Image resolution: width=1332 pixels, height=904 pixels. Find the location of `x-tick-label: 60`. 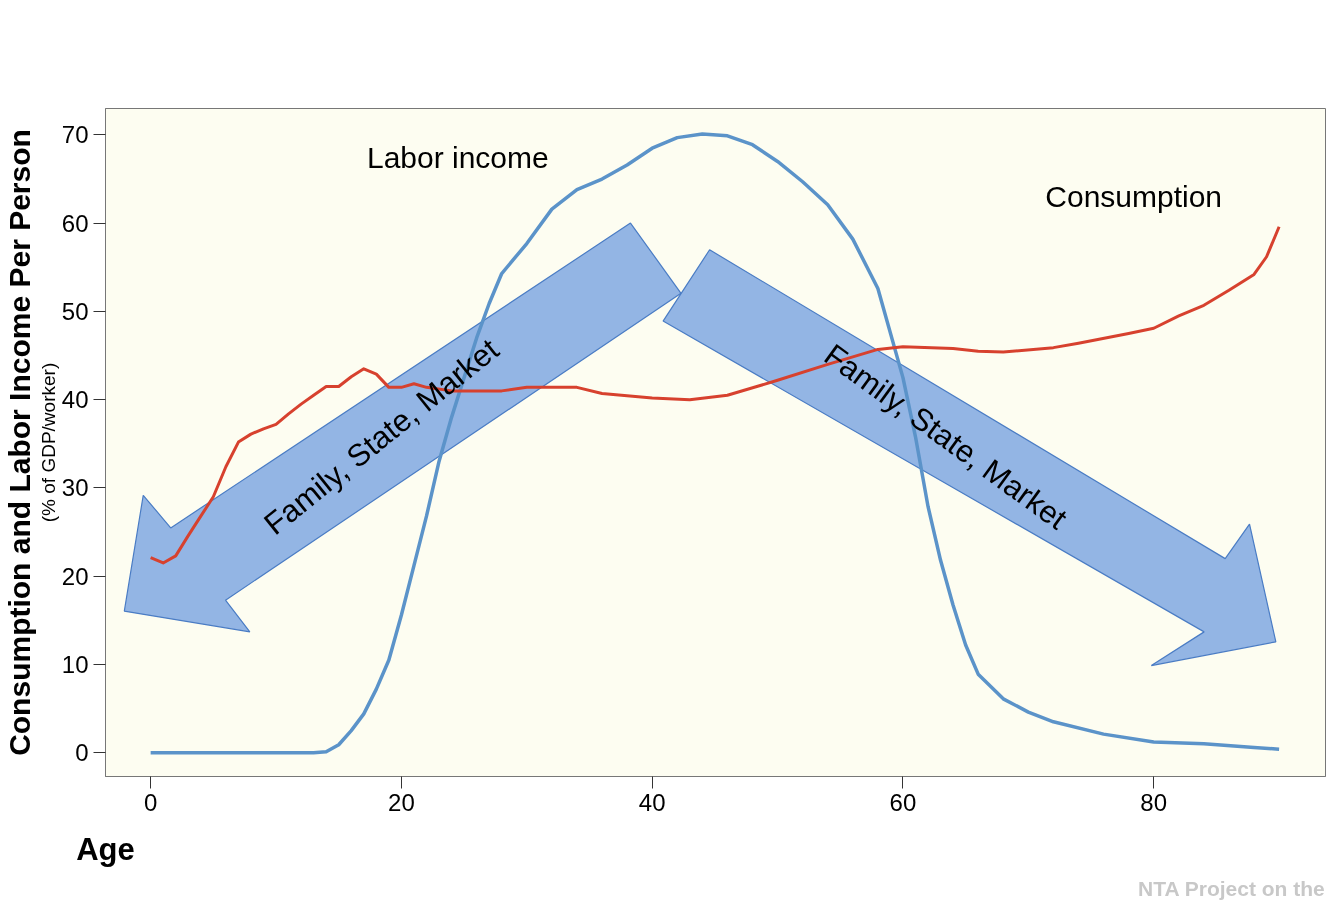

x-tick-label: 60 is located at coordinates (903, 802).